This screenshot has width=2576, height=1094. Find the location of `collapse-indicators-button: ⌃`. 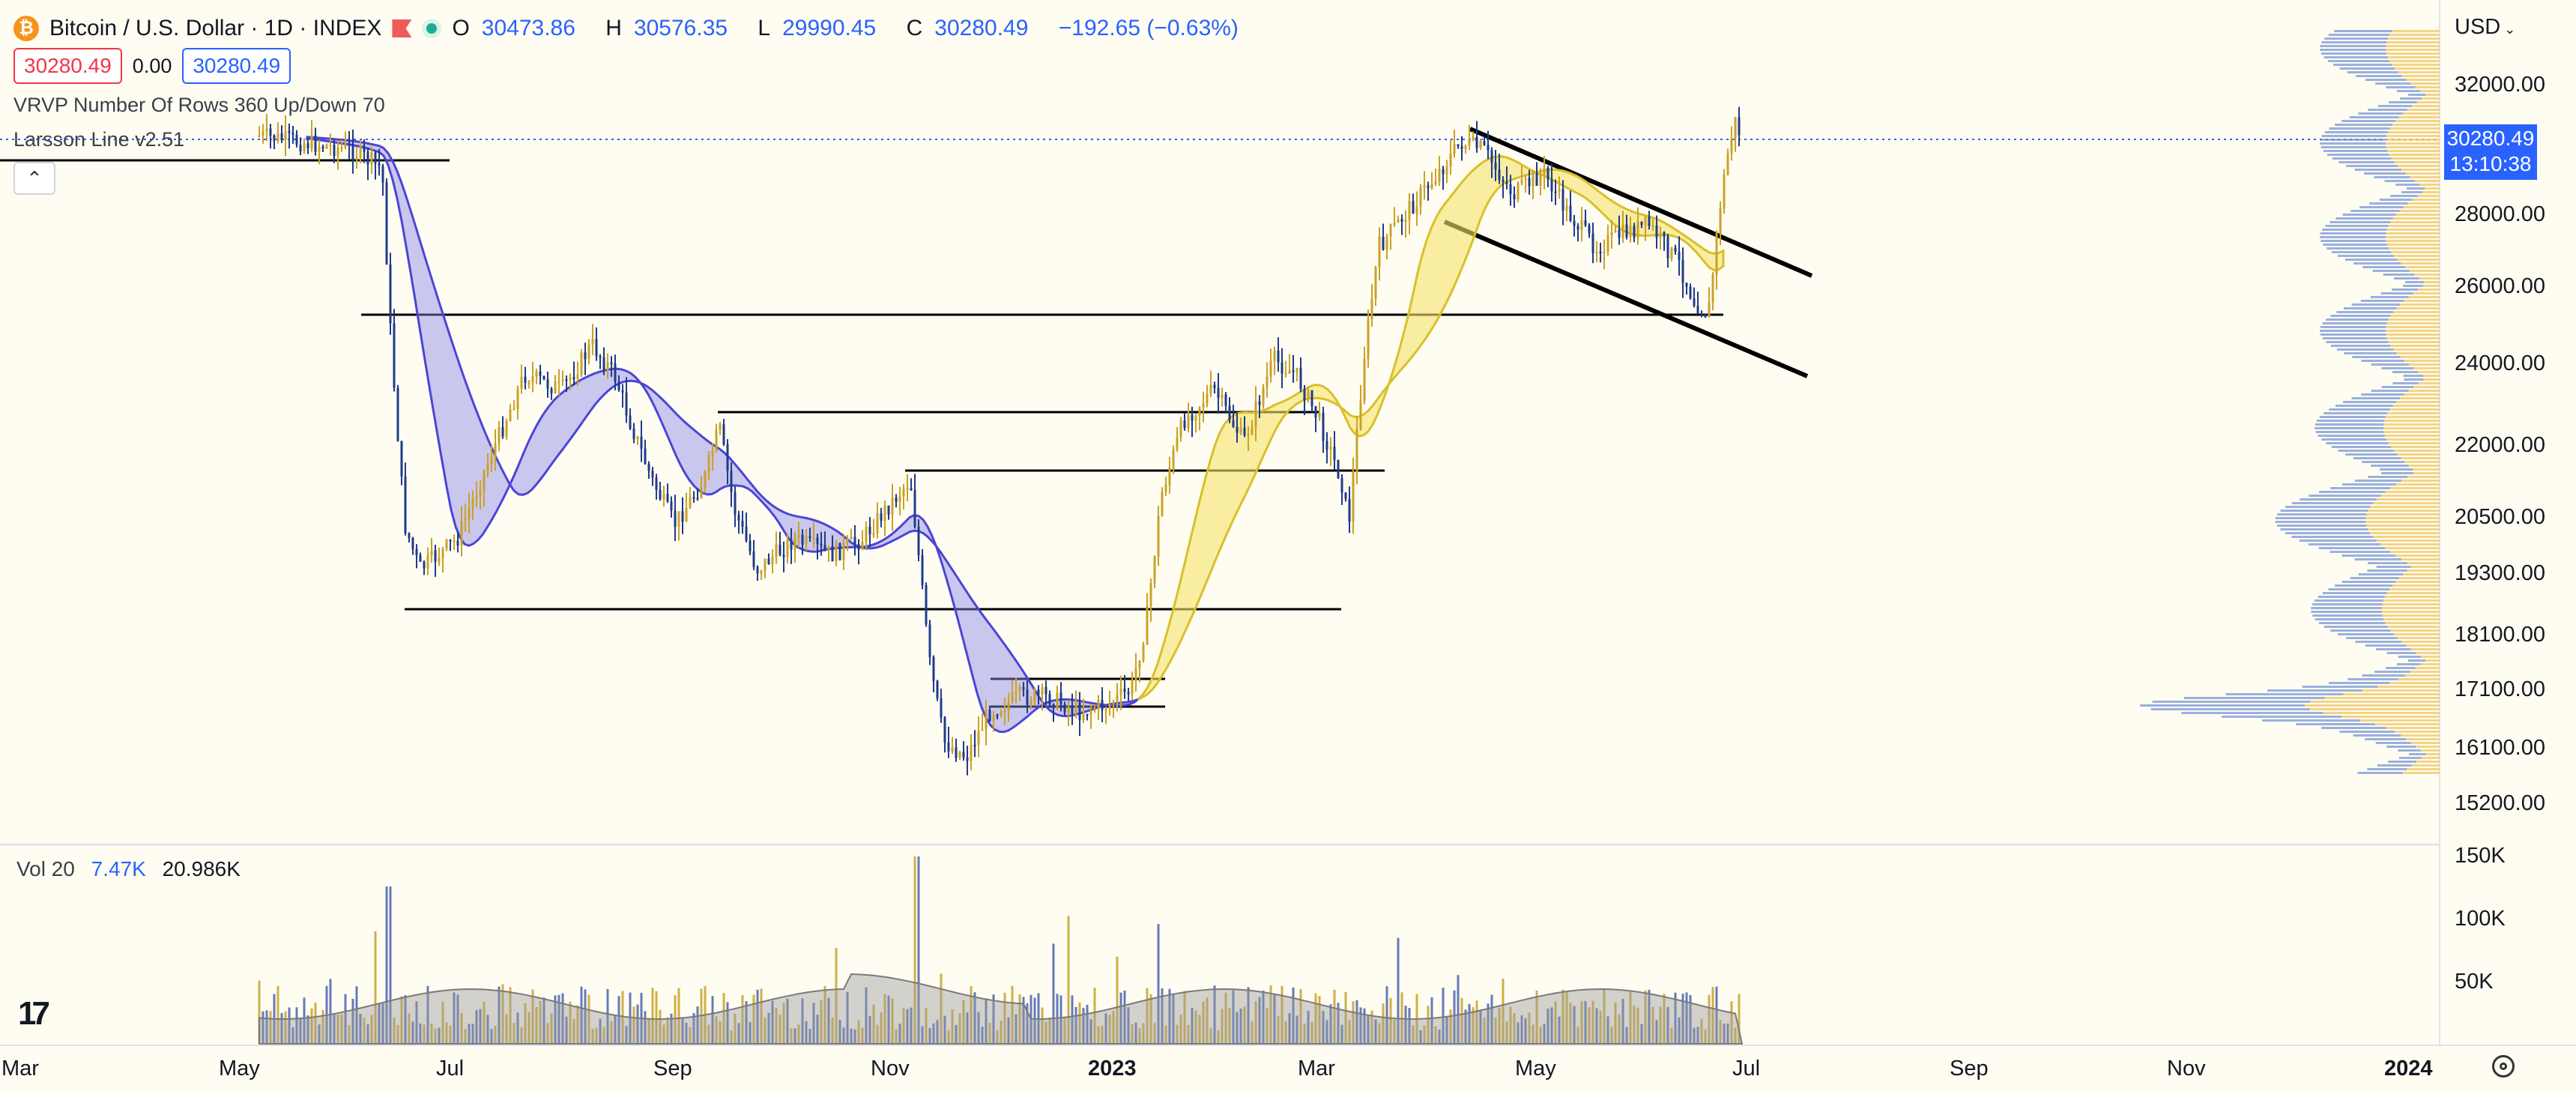

collapse-indicators-button: ⌃ is located at coordinates (34, 178).